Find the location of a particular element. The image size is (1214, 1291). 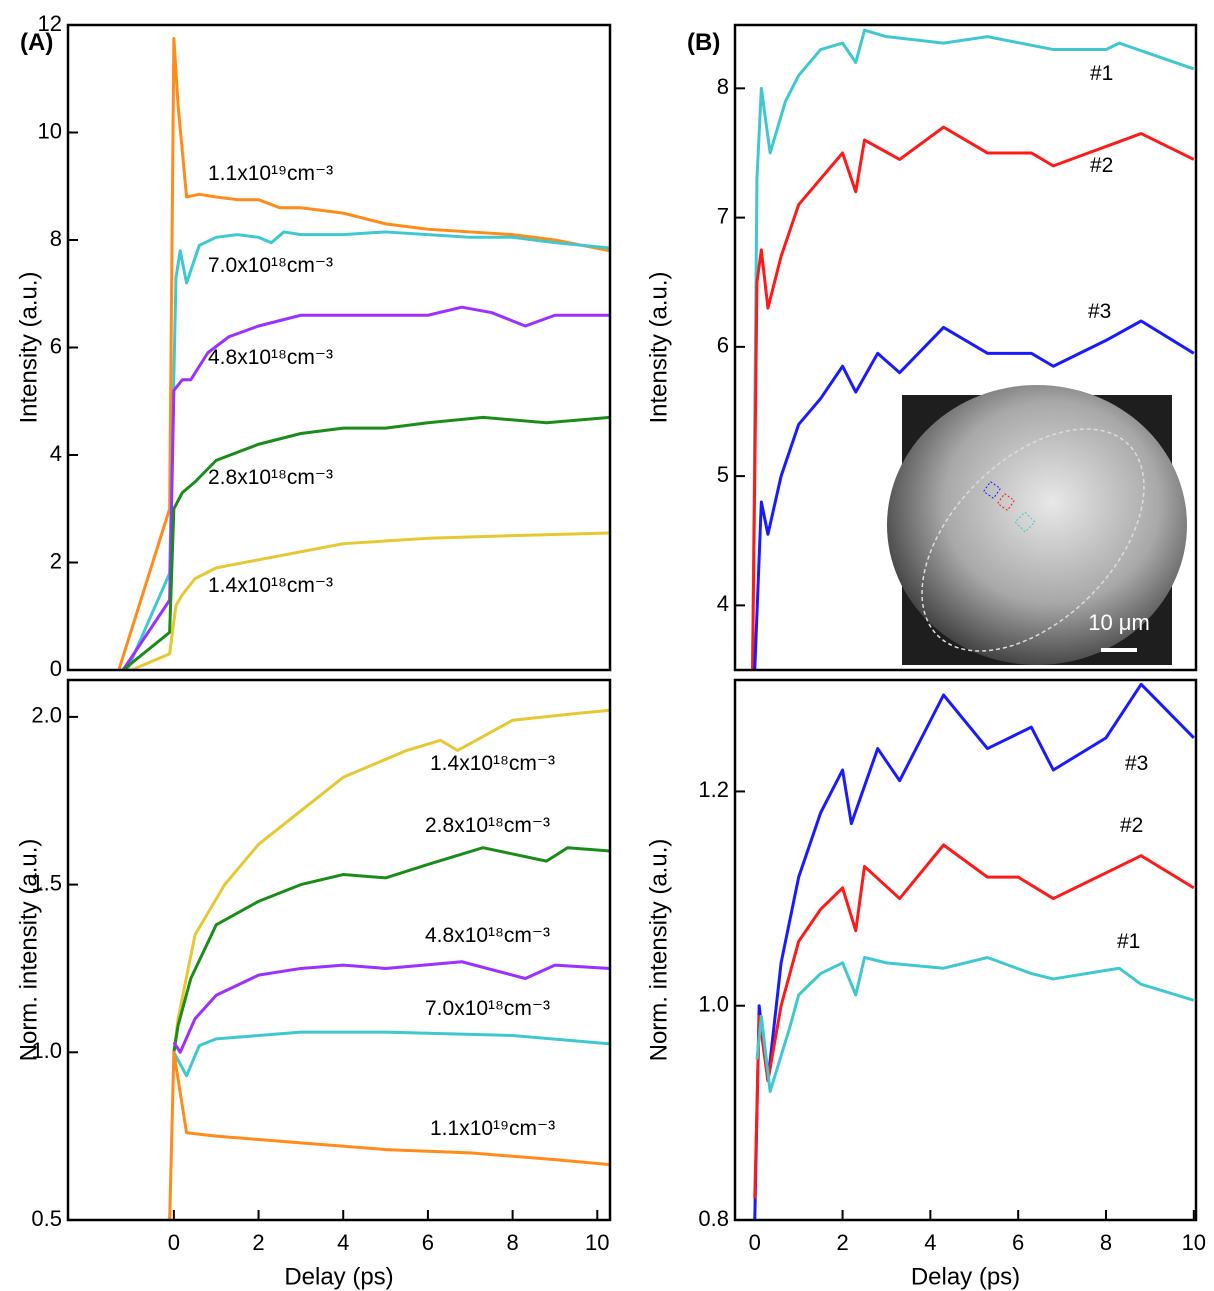

y-tick-label: 1.2 is located at coordinates (713, 789).